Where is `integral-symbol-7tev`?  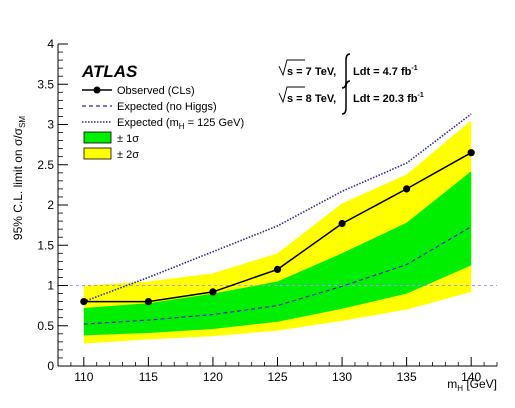 integral-symbol-7tev is located at coordinates (346, 71).